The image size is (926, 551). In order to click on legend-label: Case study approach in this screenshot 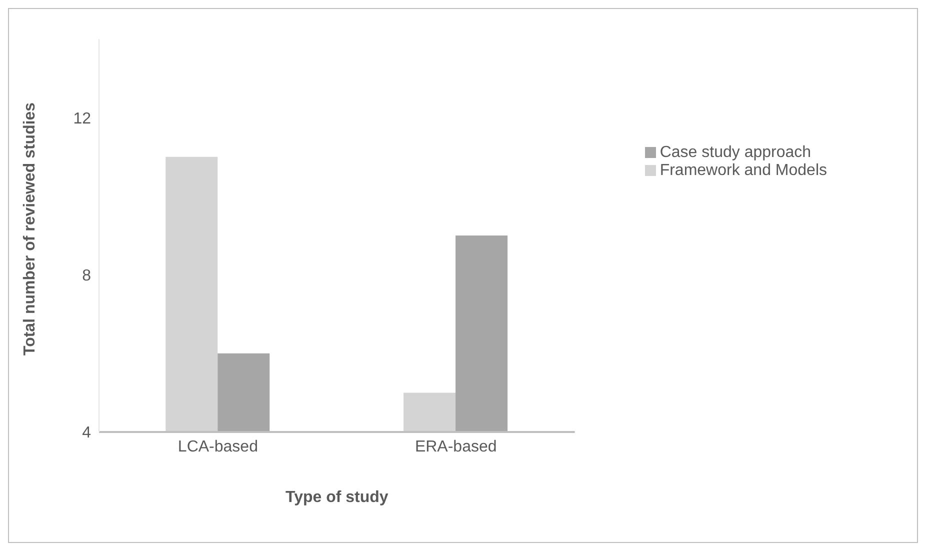, I will do `click(736, 152)`.